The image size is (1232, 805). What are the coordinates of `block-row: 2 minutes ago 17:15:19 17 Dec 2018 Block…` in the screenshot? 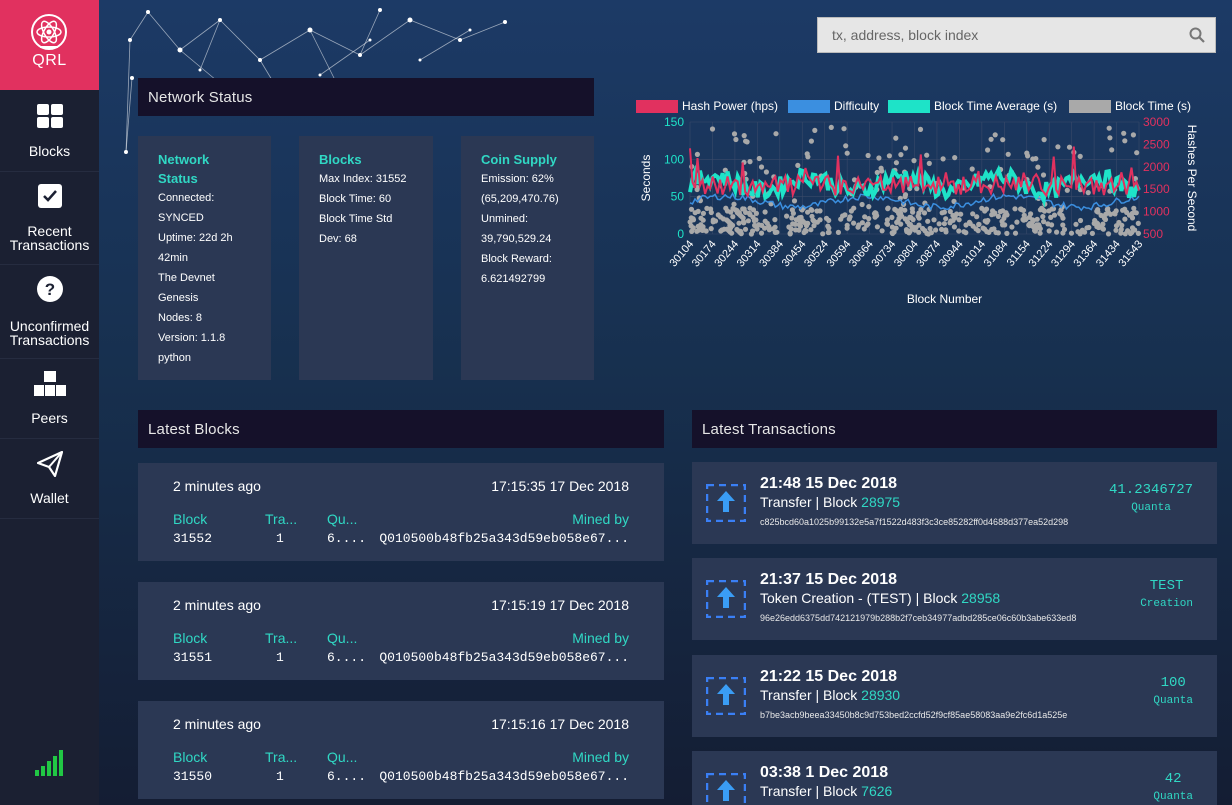 It's located at (401, 631).